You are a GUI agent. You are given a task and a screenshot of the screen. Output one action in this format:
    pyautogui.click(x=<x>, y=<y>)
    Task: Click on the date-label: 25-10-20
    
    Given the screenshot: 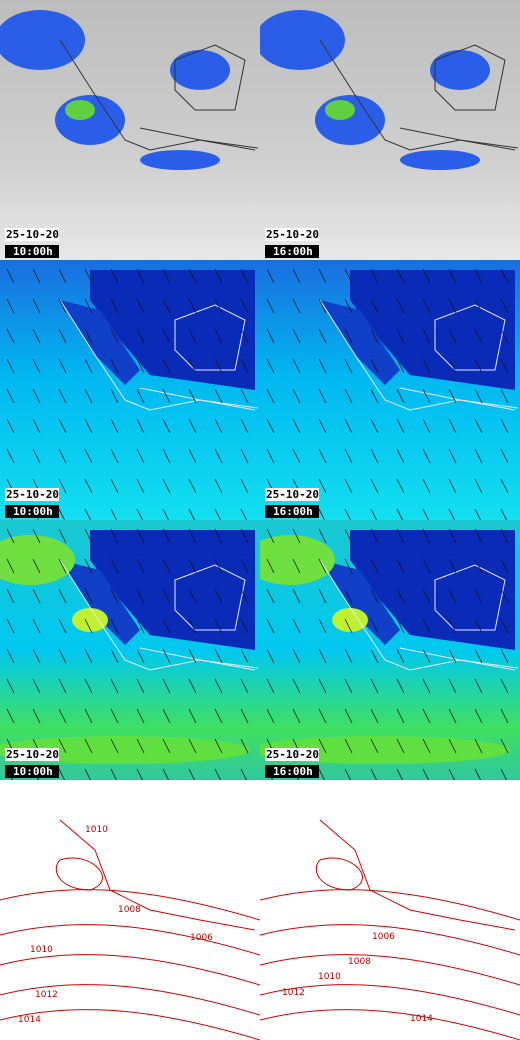 What is the action you would take?
    pyautogui.click(x=32, y=234)
    